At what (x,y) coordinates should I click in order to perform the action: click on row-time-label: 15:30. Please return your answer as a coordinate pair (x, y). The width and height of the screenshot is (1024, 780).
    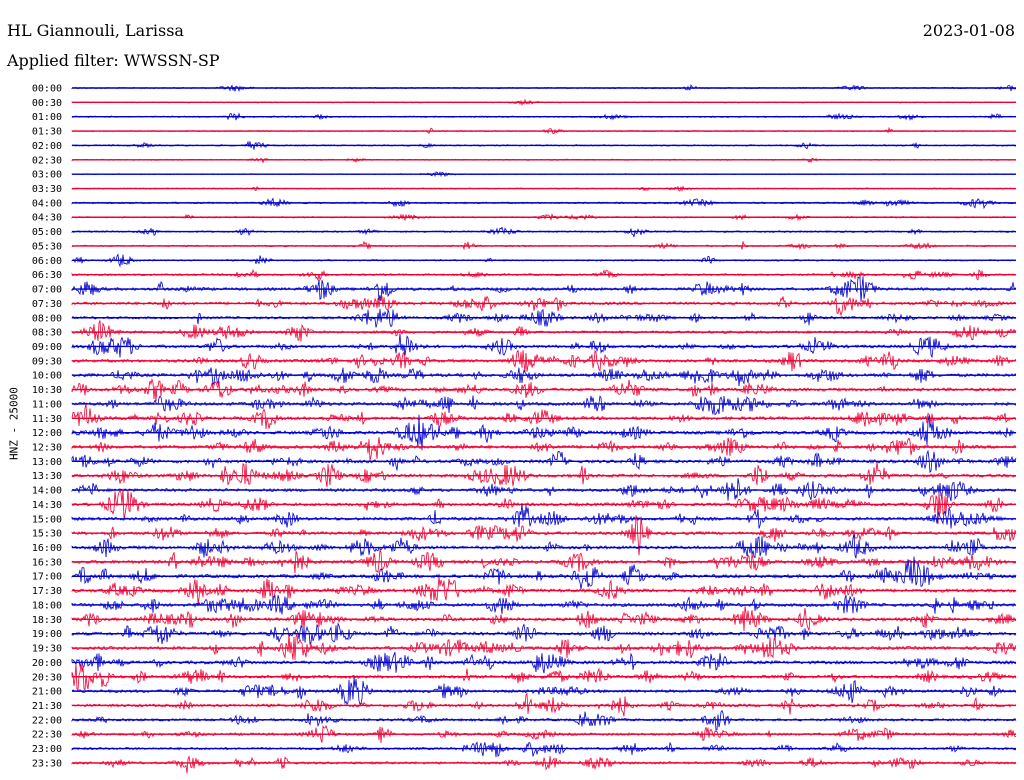
    Looking at the image, I should click on (47, 534).